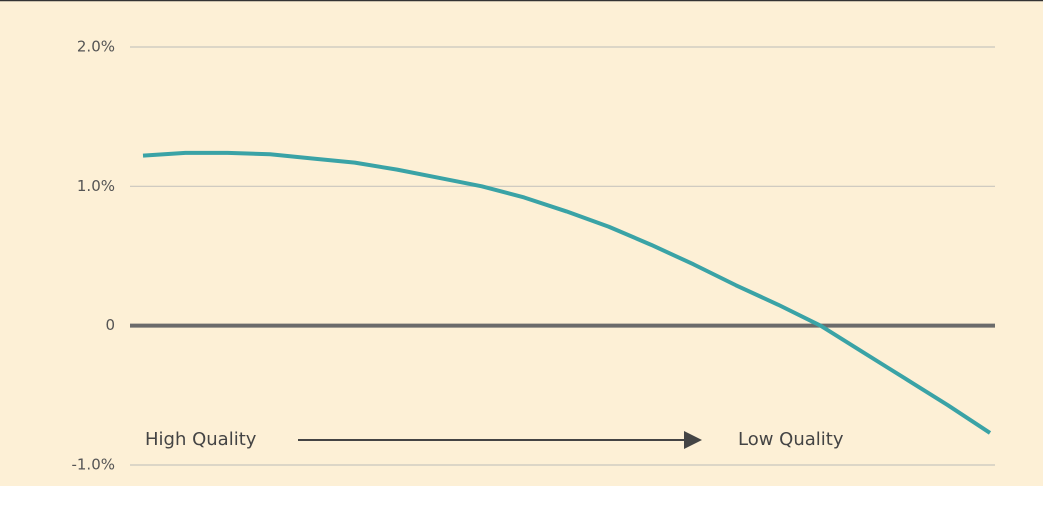  I want to click on y-tick-label: 0, so click(110, 325).